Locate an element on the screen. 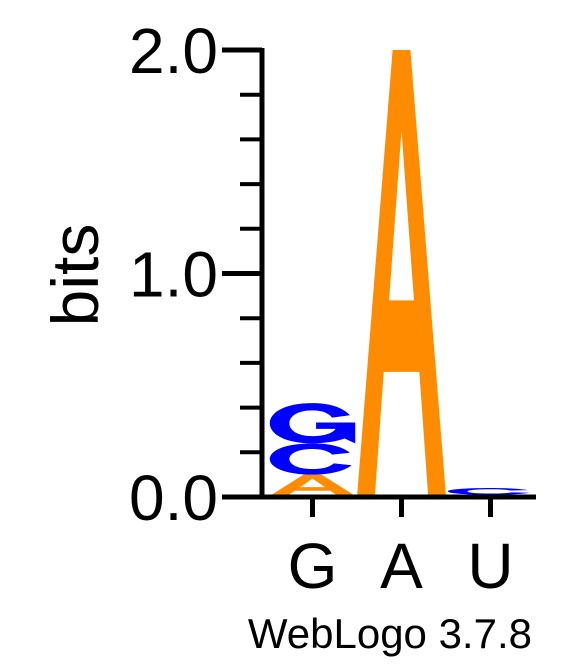 The width and height of the screenshot is (583, 667). x-tick-label: A is located at coordinates (401, 566).